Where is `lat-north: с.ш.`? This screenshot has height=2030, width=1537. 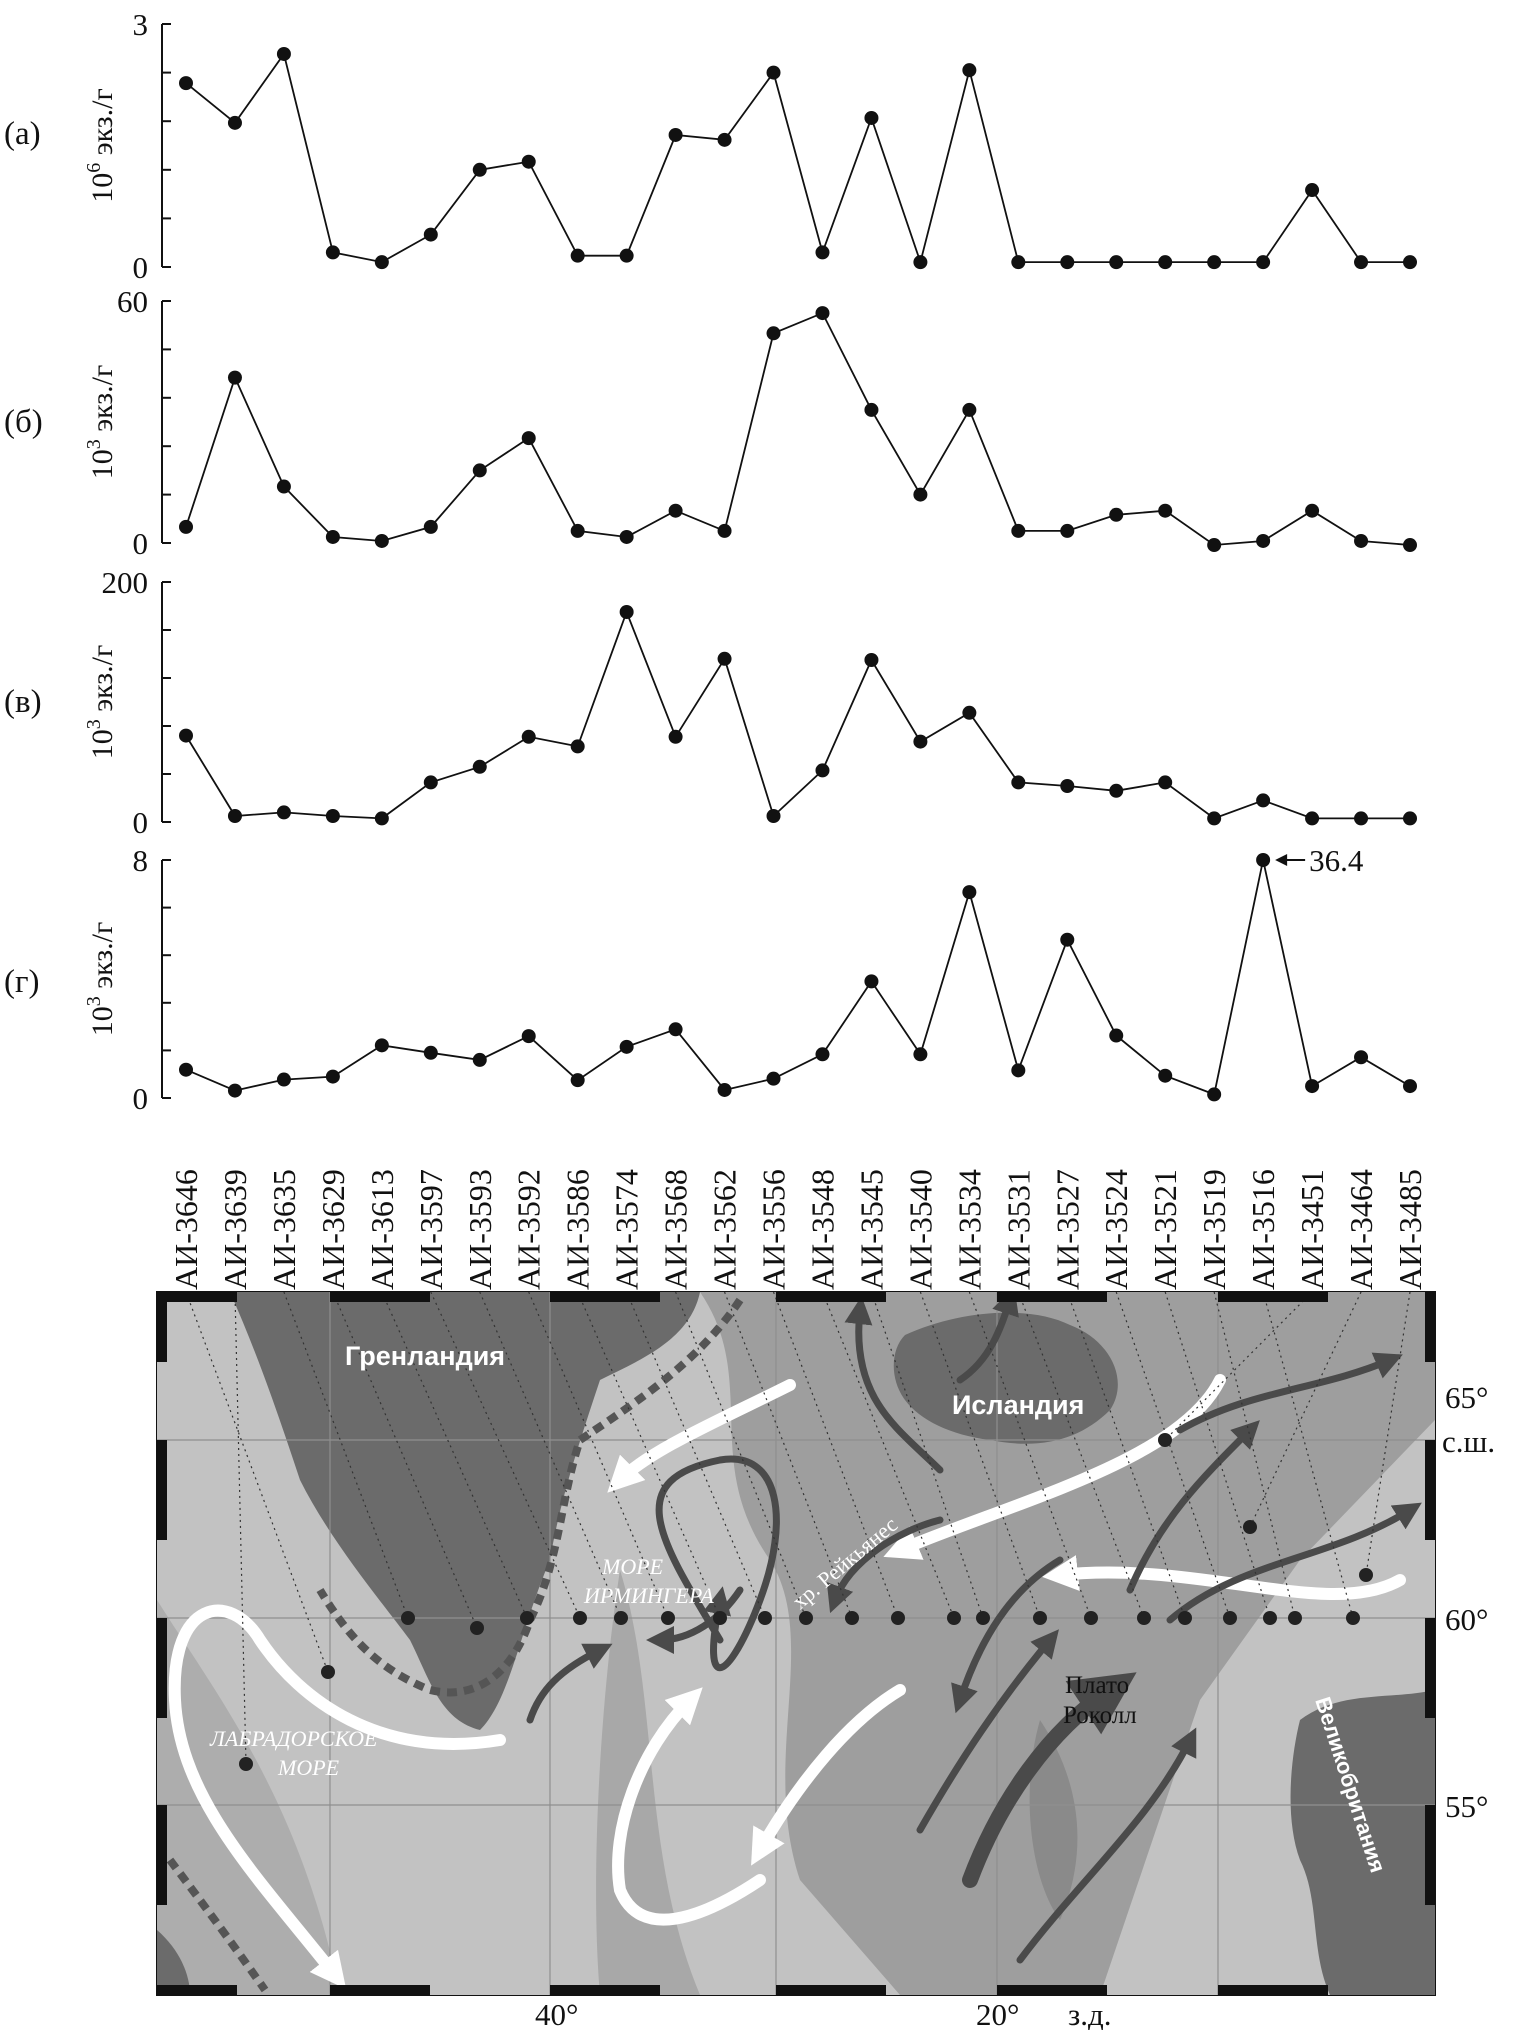 lat-north: с.ш. is located at coordinates (1468, 1441).